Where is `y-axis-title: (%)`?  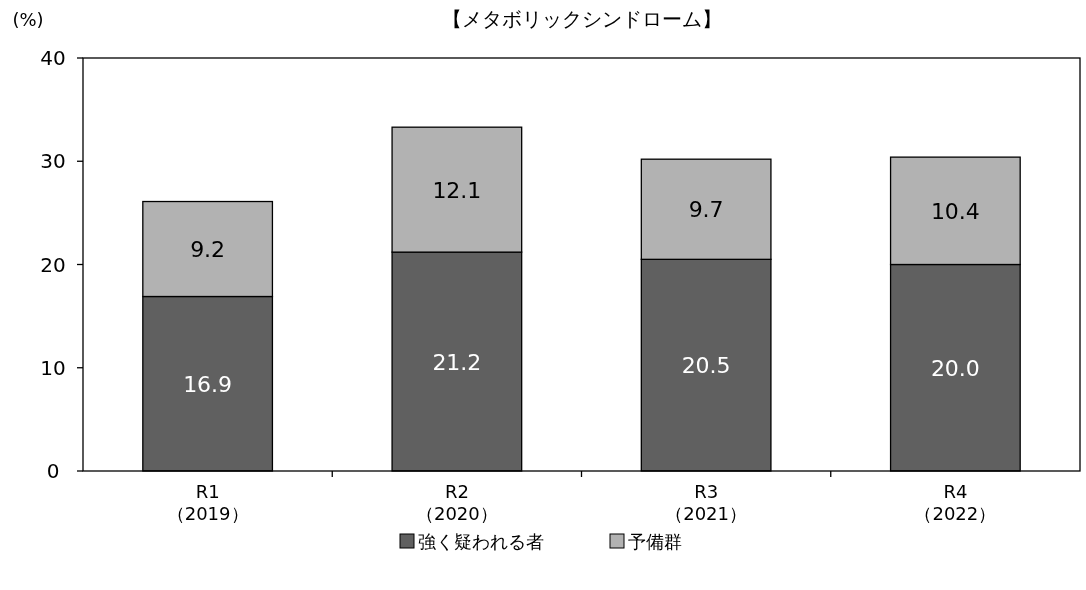 y-axis-title: (%) is located at coordinates (28, 19).